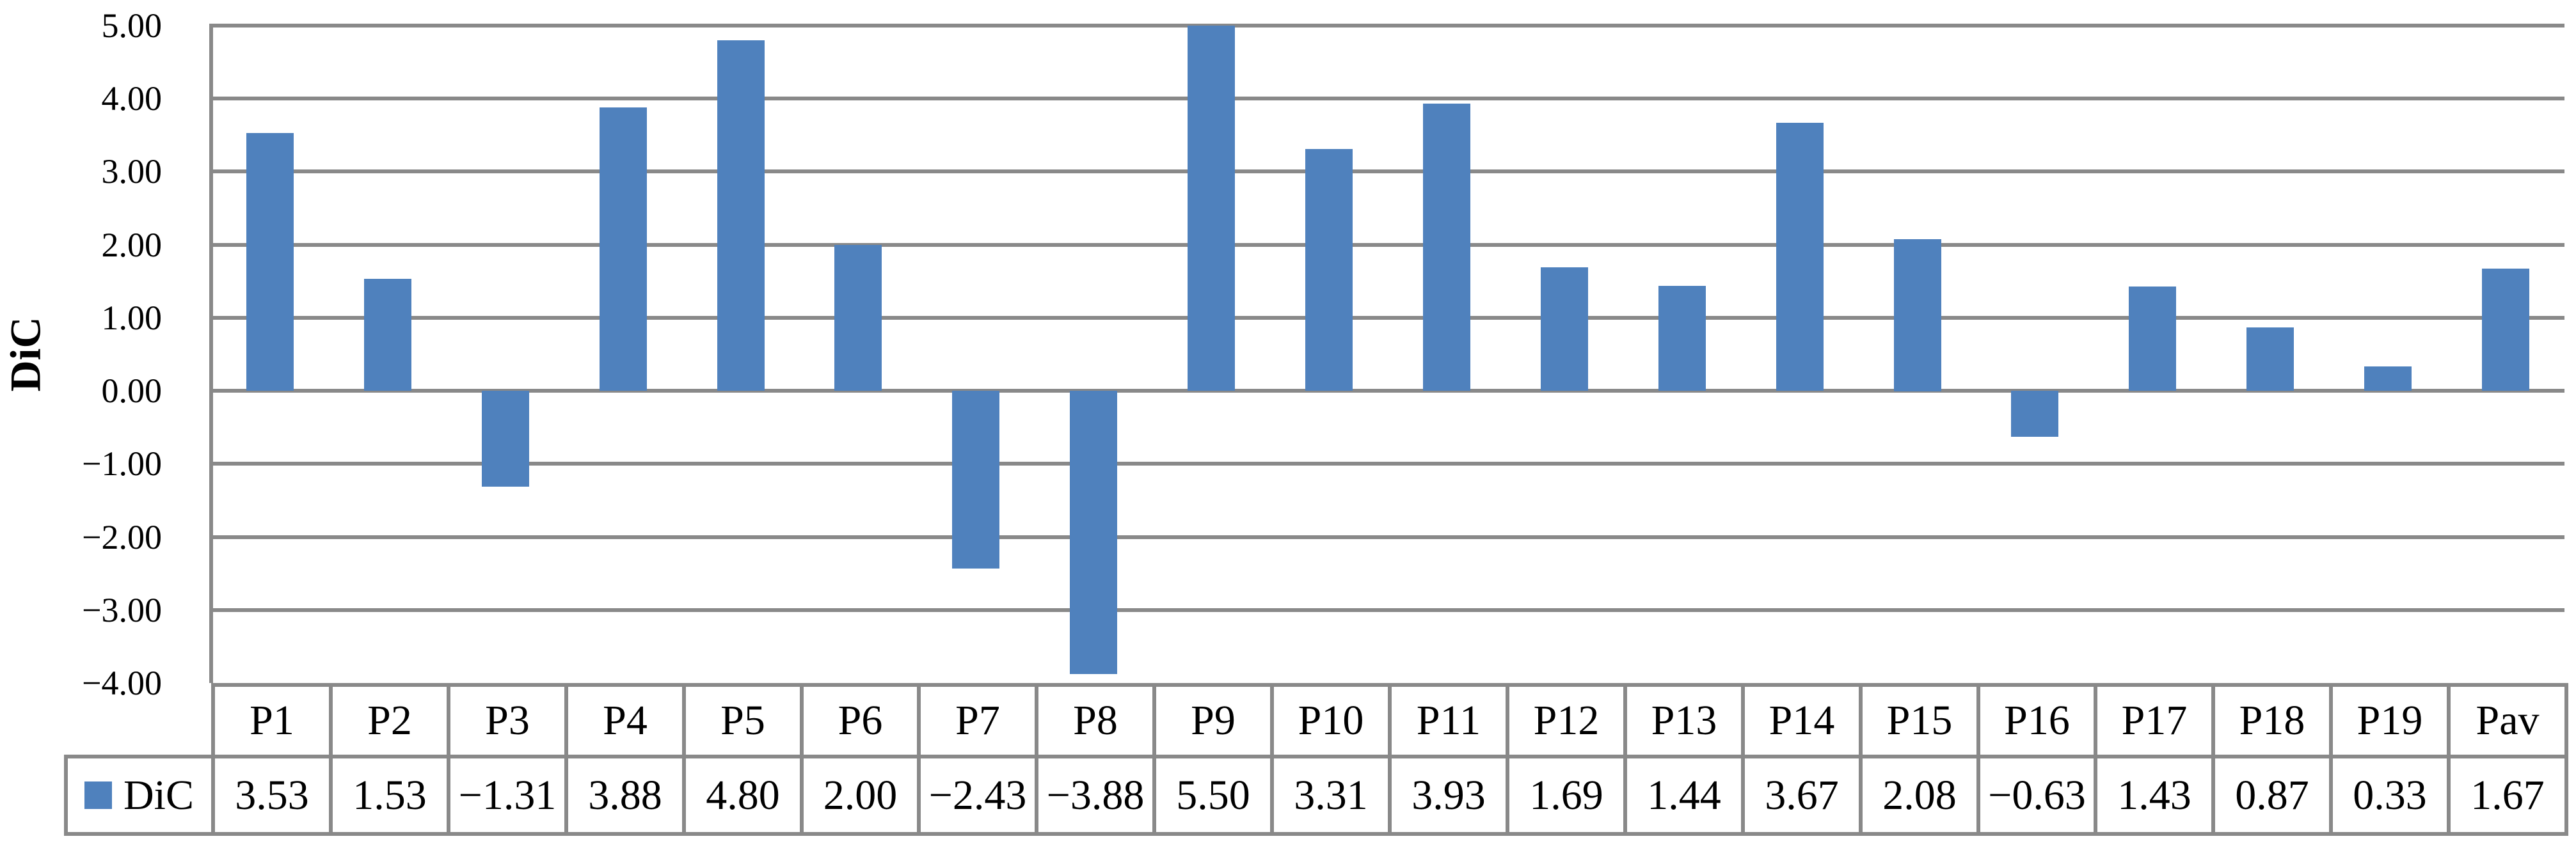 The width and height of the screenshot is (2576, 848). I want to click on value-cell: 3.53, so click(270, 795).